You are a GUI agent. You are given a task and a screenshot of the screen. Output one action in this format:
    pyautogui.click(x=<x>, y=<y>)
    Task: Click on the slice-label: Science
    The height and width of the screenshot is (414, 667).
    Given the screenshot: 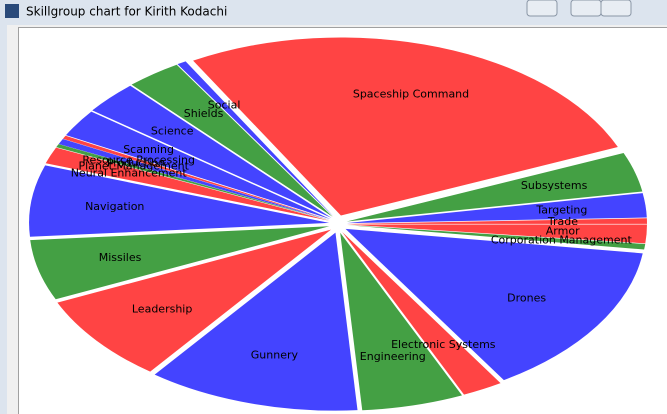 What is the action you would take?
    pyautogui.click(x=172, y=130)
    